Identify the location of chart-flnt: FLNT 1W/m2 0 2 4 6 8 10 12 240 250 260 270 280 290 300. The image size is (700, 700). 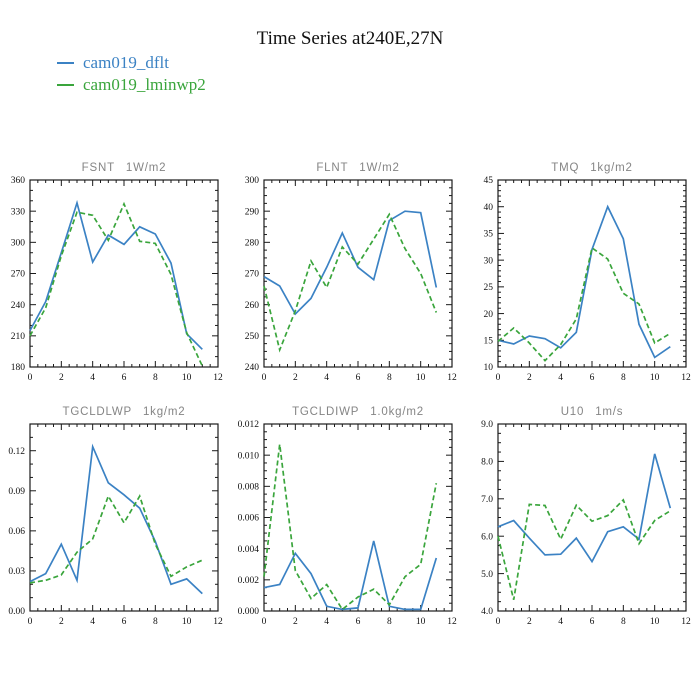
(351, 272).